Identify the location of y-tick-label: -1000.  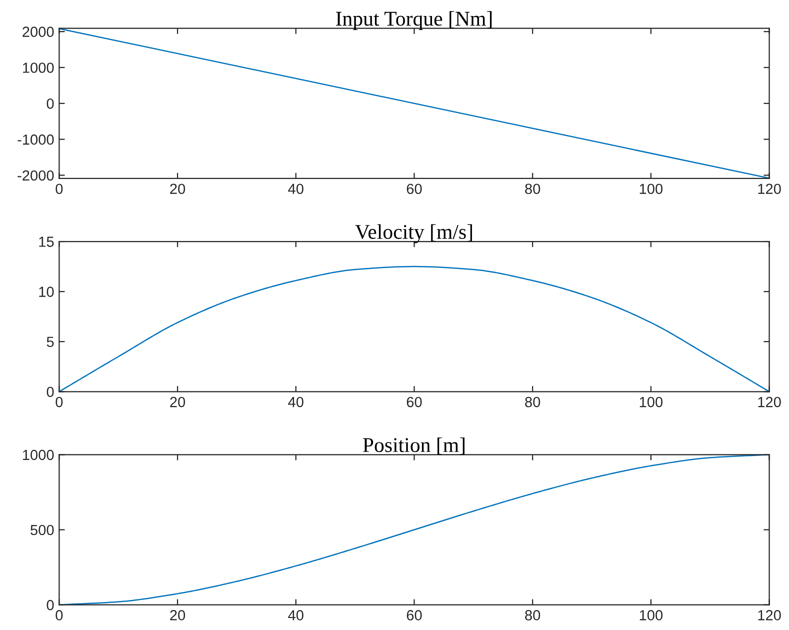
(36, 139).